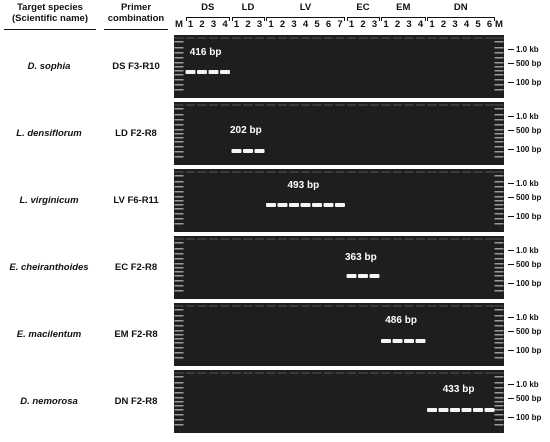 The width and height of the screenshot is (550, 442). I want to click on marker-size-text: 500 bp, so click(529, 264).